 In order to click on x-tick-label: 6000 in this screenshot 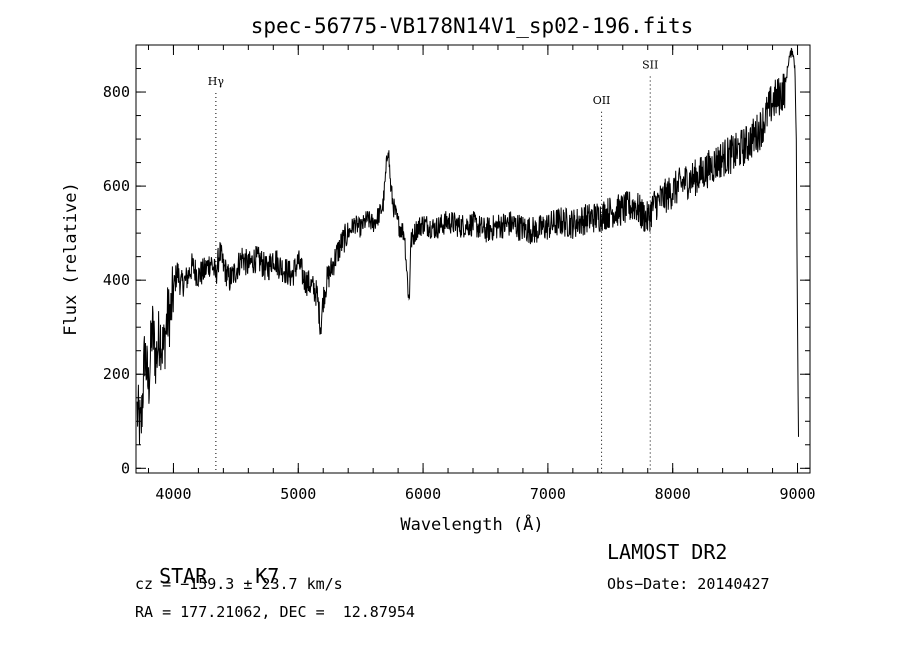, I will do `click(423, 494)`.